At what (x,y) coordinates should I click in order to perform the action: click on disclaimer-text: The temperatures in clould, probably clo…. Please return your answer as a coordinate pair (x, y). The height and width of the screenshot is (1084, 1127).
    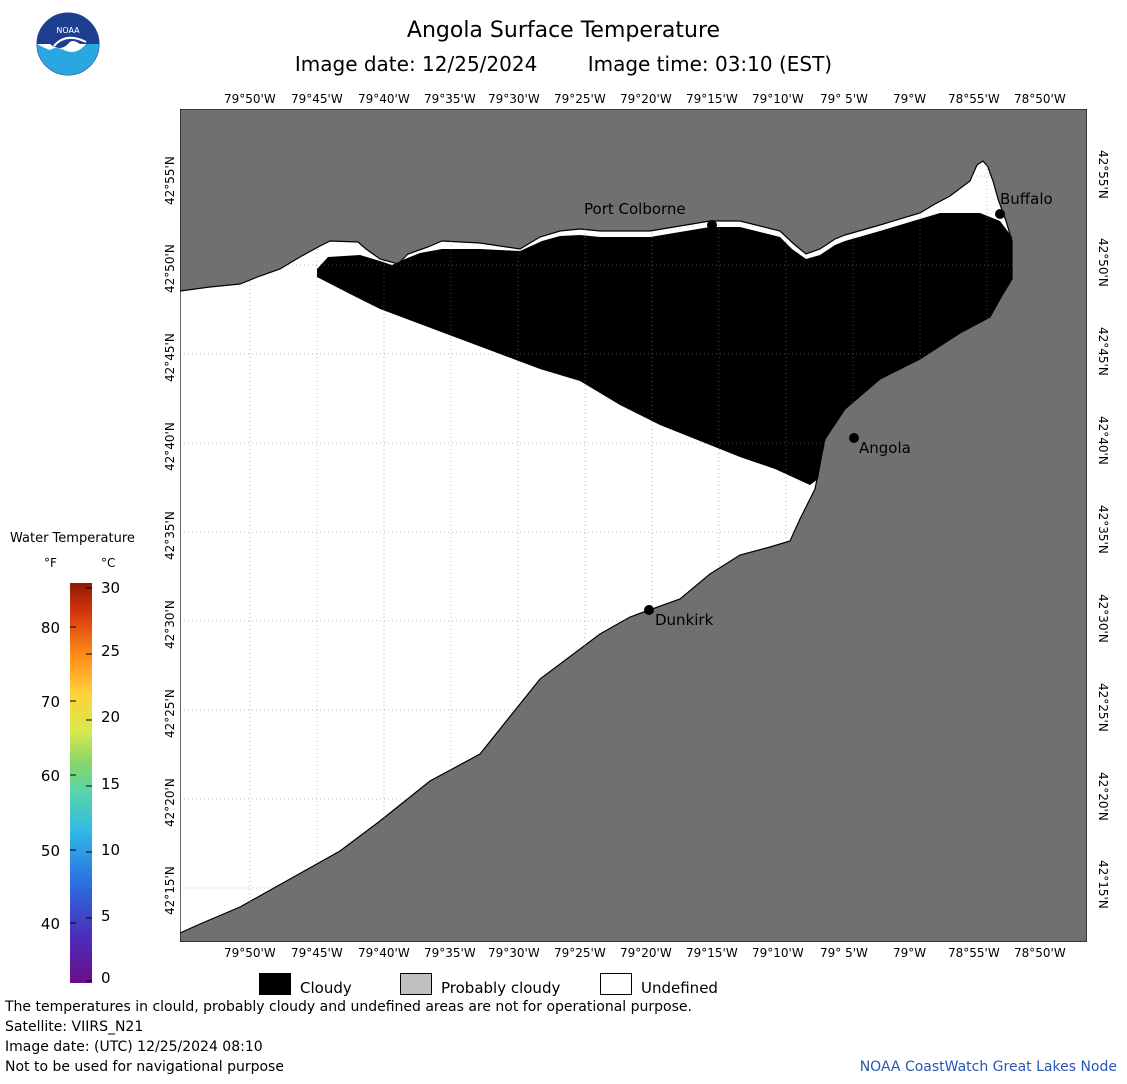
    Looking at the image, I should click on (348, 1007).